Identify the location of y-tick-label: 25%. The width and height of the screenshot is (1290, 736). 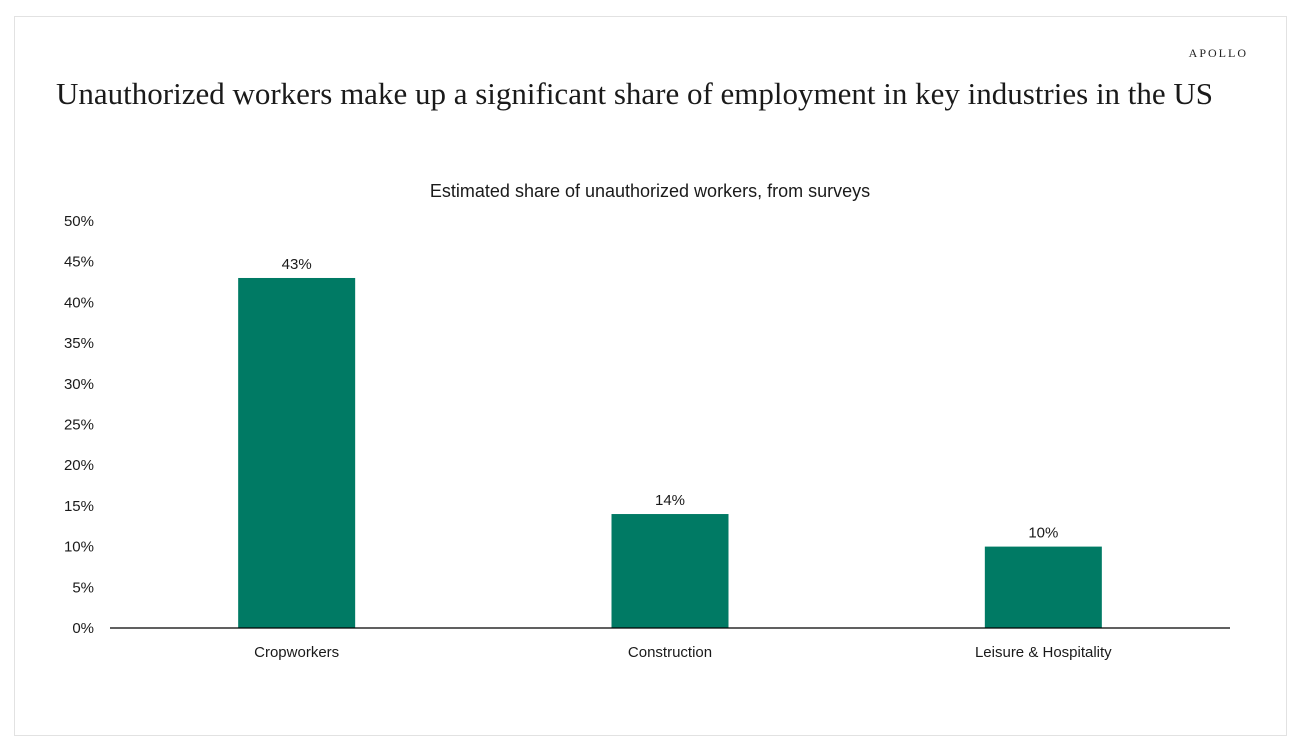
(79, 425).